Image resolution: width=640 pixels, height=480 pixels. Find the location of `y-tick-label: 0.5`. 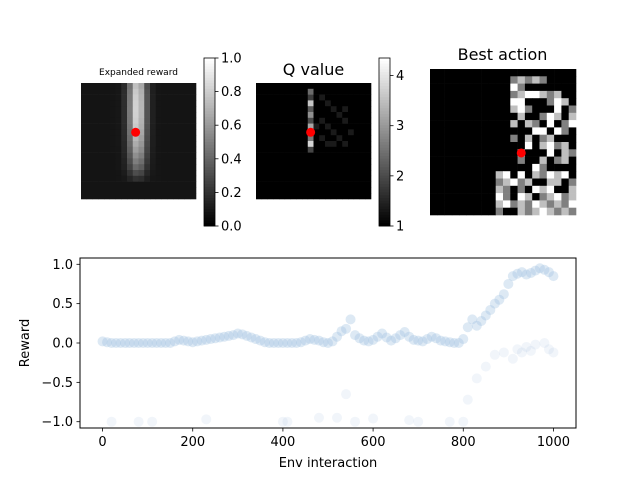

y-tick-label: 0.5 is located at coordinates (62, 304).